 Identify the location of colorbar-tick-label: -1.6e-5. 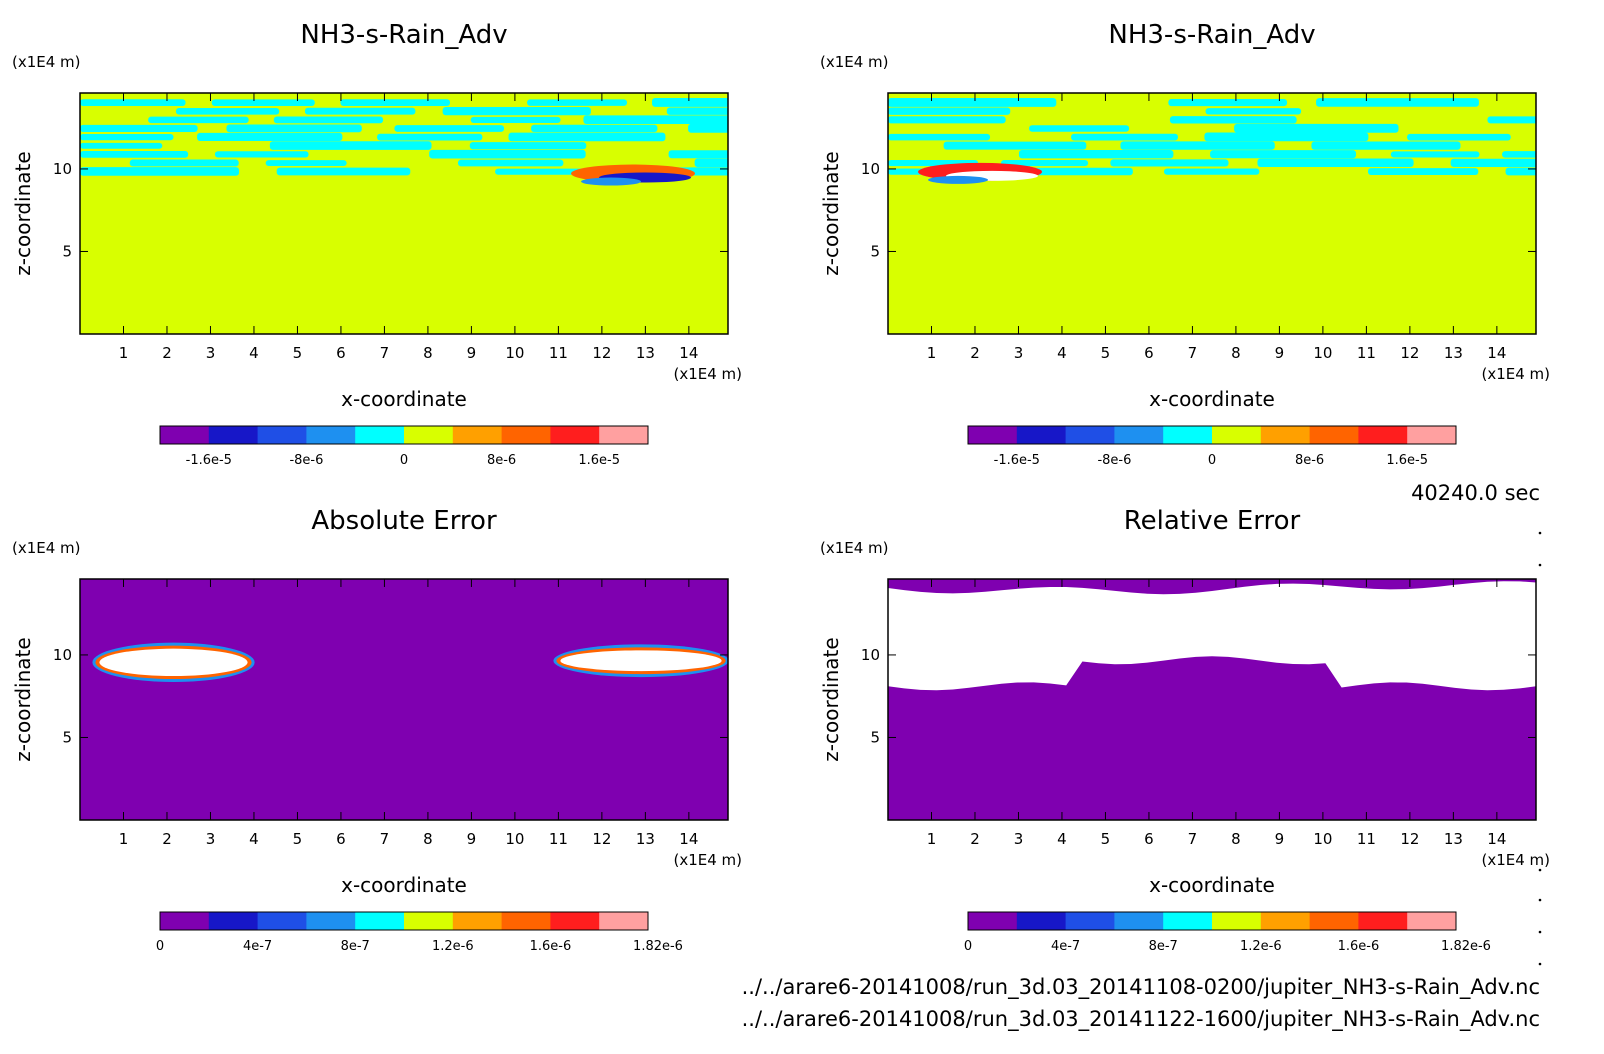
(1017, 460).